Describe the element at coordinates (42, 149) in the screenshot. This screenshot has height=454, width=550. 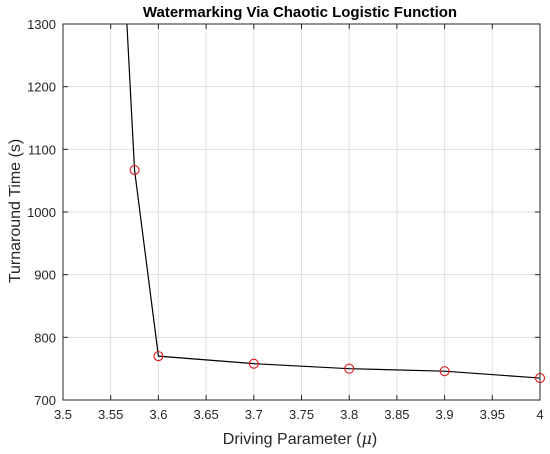
I see `y-tick-label: 1100` at that location.